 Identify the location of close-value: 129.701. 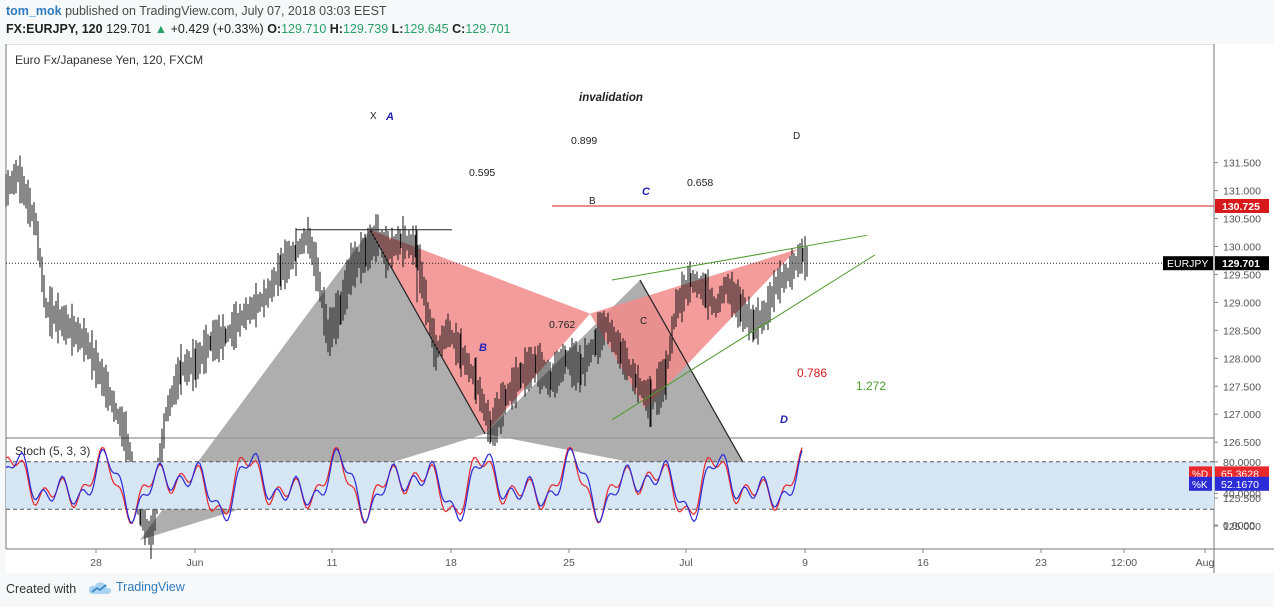
(488, 29).